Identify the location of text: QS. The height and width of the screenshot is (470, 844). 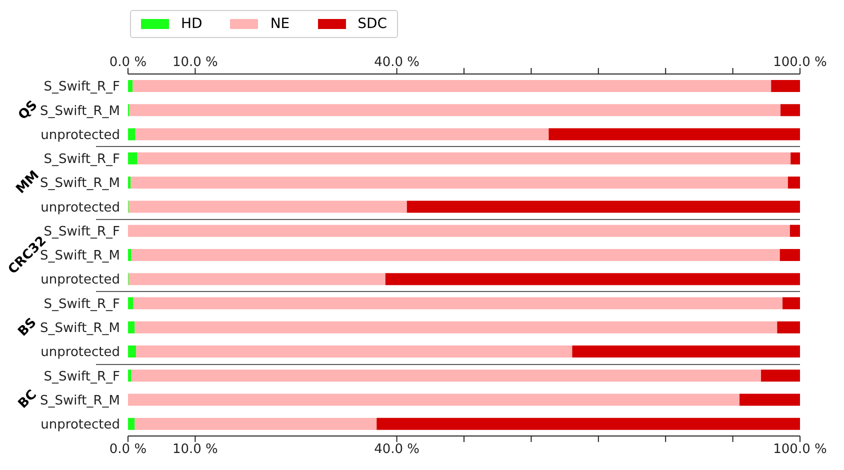
(28, 110).